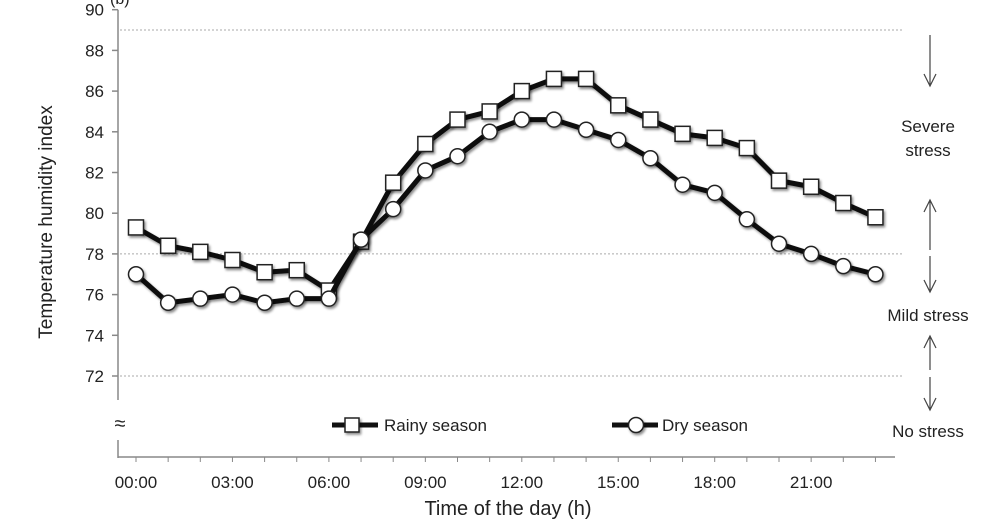  What do you see at coordinates (522, 482) in the screenshot?
I see `x-tick-label: 12:00` at bounding box center [522, 482].